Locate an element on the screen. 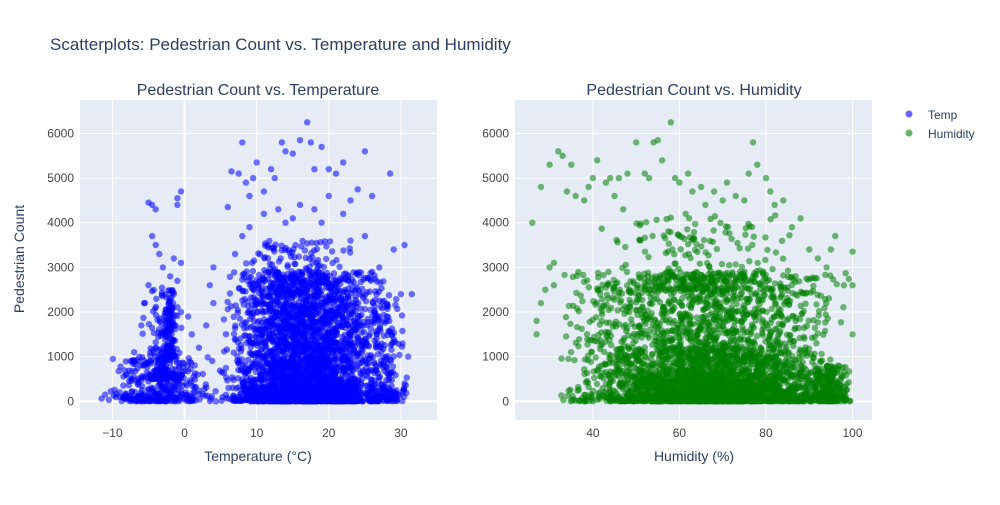 The image size is (1000, 505). temperature-panel-title: Pedestrian Count vs. Temperature is located at coordinates (258, 90).